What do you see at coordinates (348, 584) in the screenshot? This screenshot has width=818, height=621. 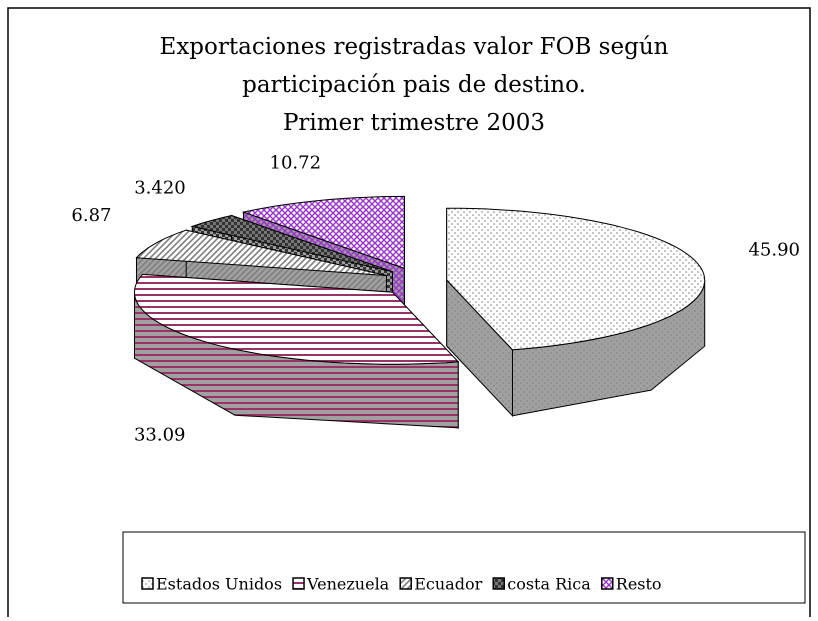 I see `legend-label: Venezuela` at bounding box center [348, 584].